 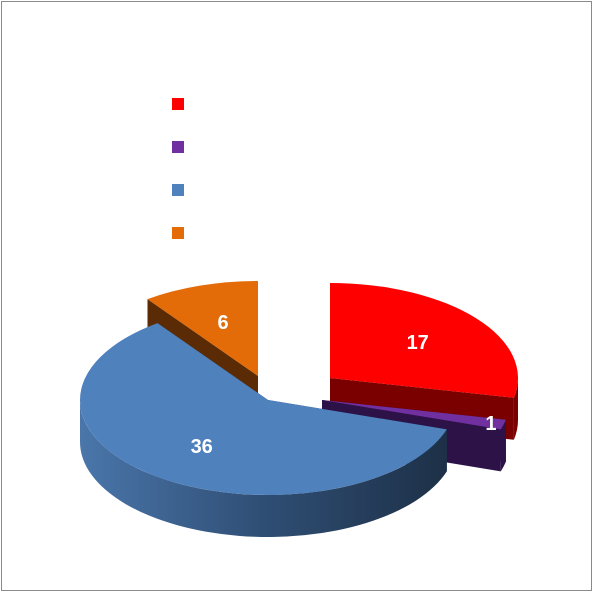 I want to click on data-label: 17, so click(x=418, y=343).